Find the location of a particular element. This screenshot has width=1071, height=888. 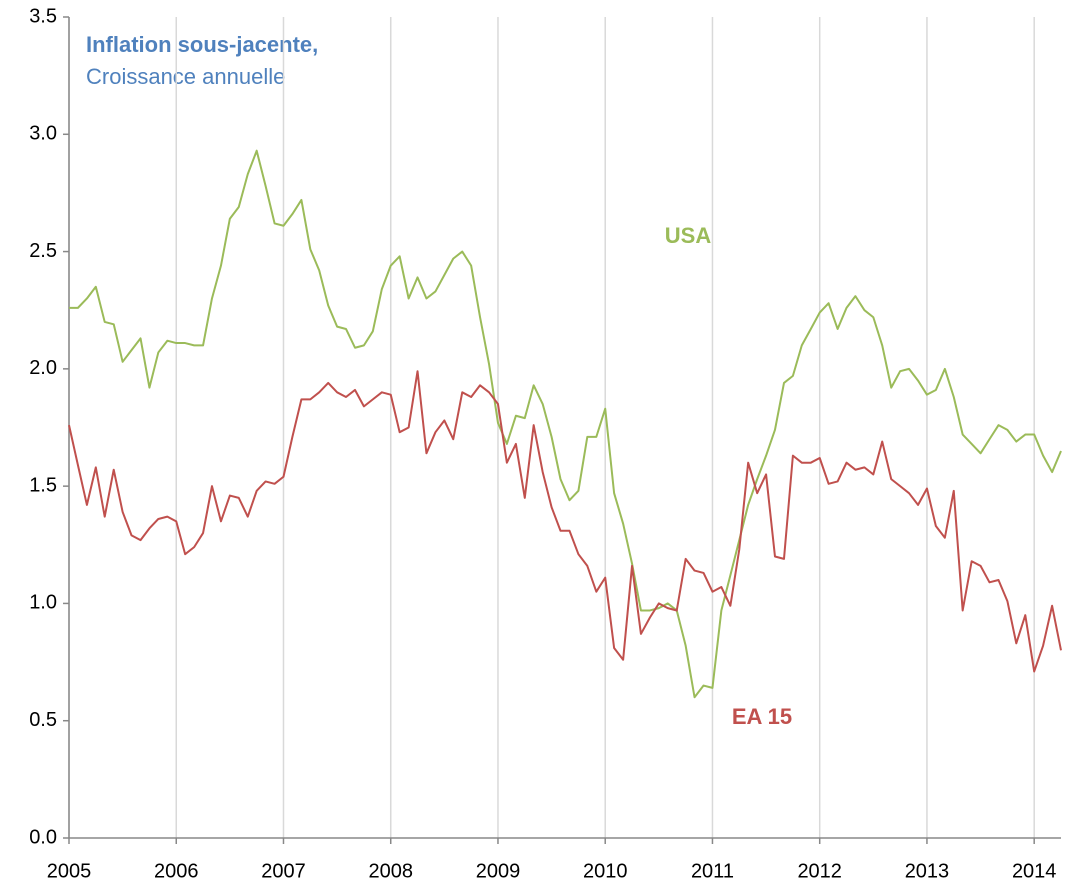

x-tick-label: 2014 is located at coordinates (1034, 871).